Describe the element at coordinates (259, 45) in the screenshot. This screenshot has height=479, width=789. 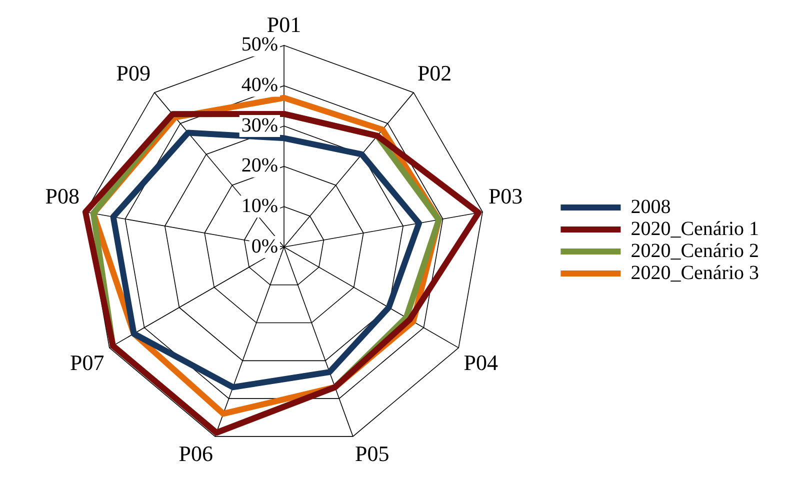
I see `y-tick-label: 50%` at that location.